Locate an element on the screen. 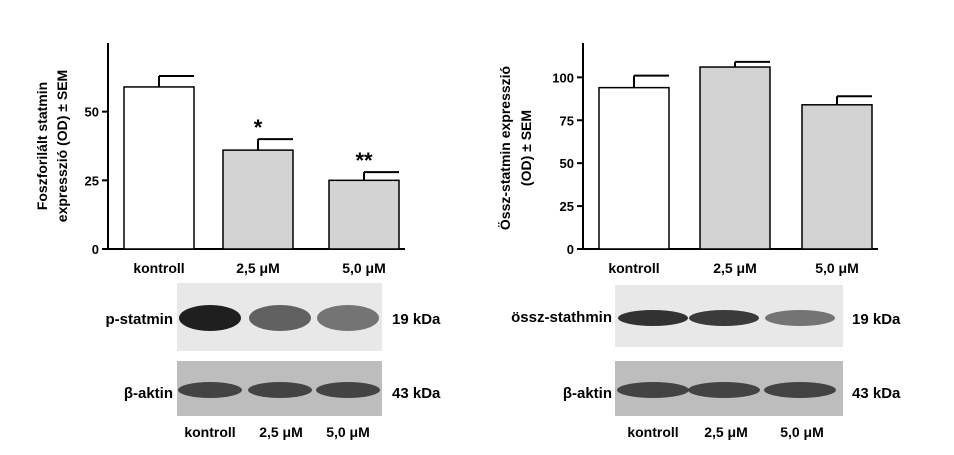 The height and width of the screenshot is (455, 954). right-lane-label: kontroll is located at coordinates (652, 432).